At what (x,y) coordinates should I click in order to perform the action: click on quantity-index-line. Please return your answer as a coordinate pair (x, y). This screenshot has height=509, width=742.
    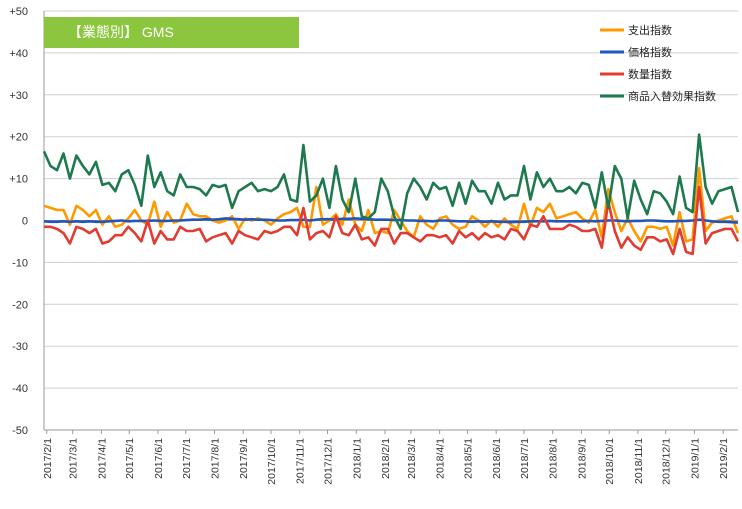
    Looking at the image, I should click on (392, 220).